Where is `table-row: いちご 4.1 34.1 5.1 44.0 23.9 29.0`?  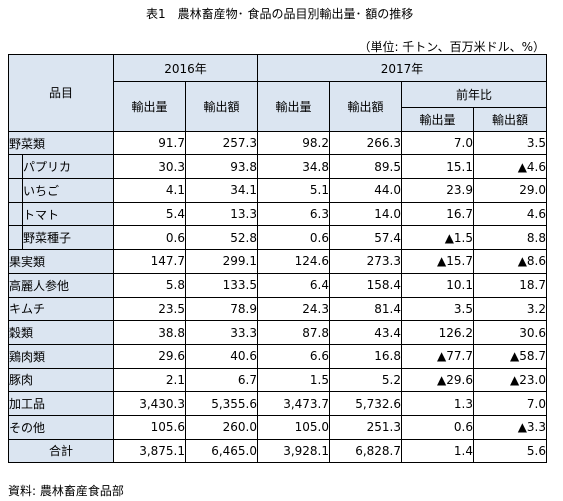 table-row: いちご 4.1 34.1 5.1 44.0 23.9 29.0 is located at coordinates (277, 190).